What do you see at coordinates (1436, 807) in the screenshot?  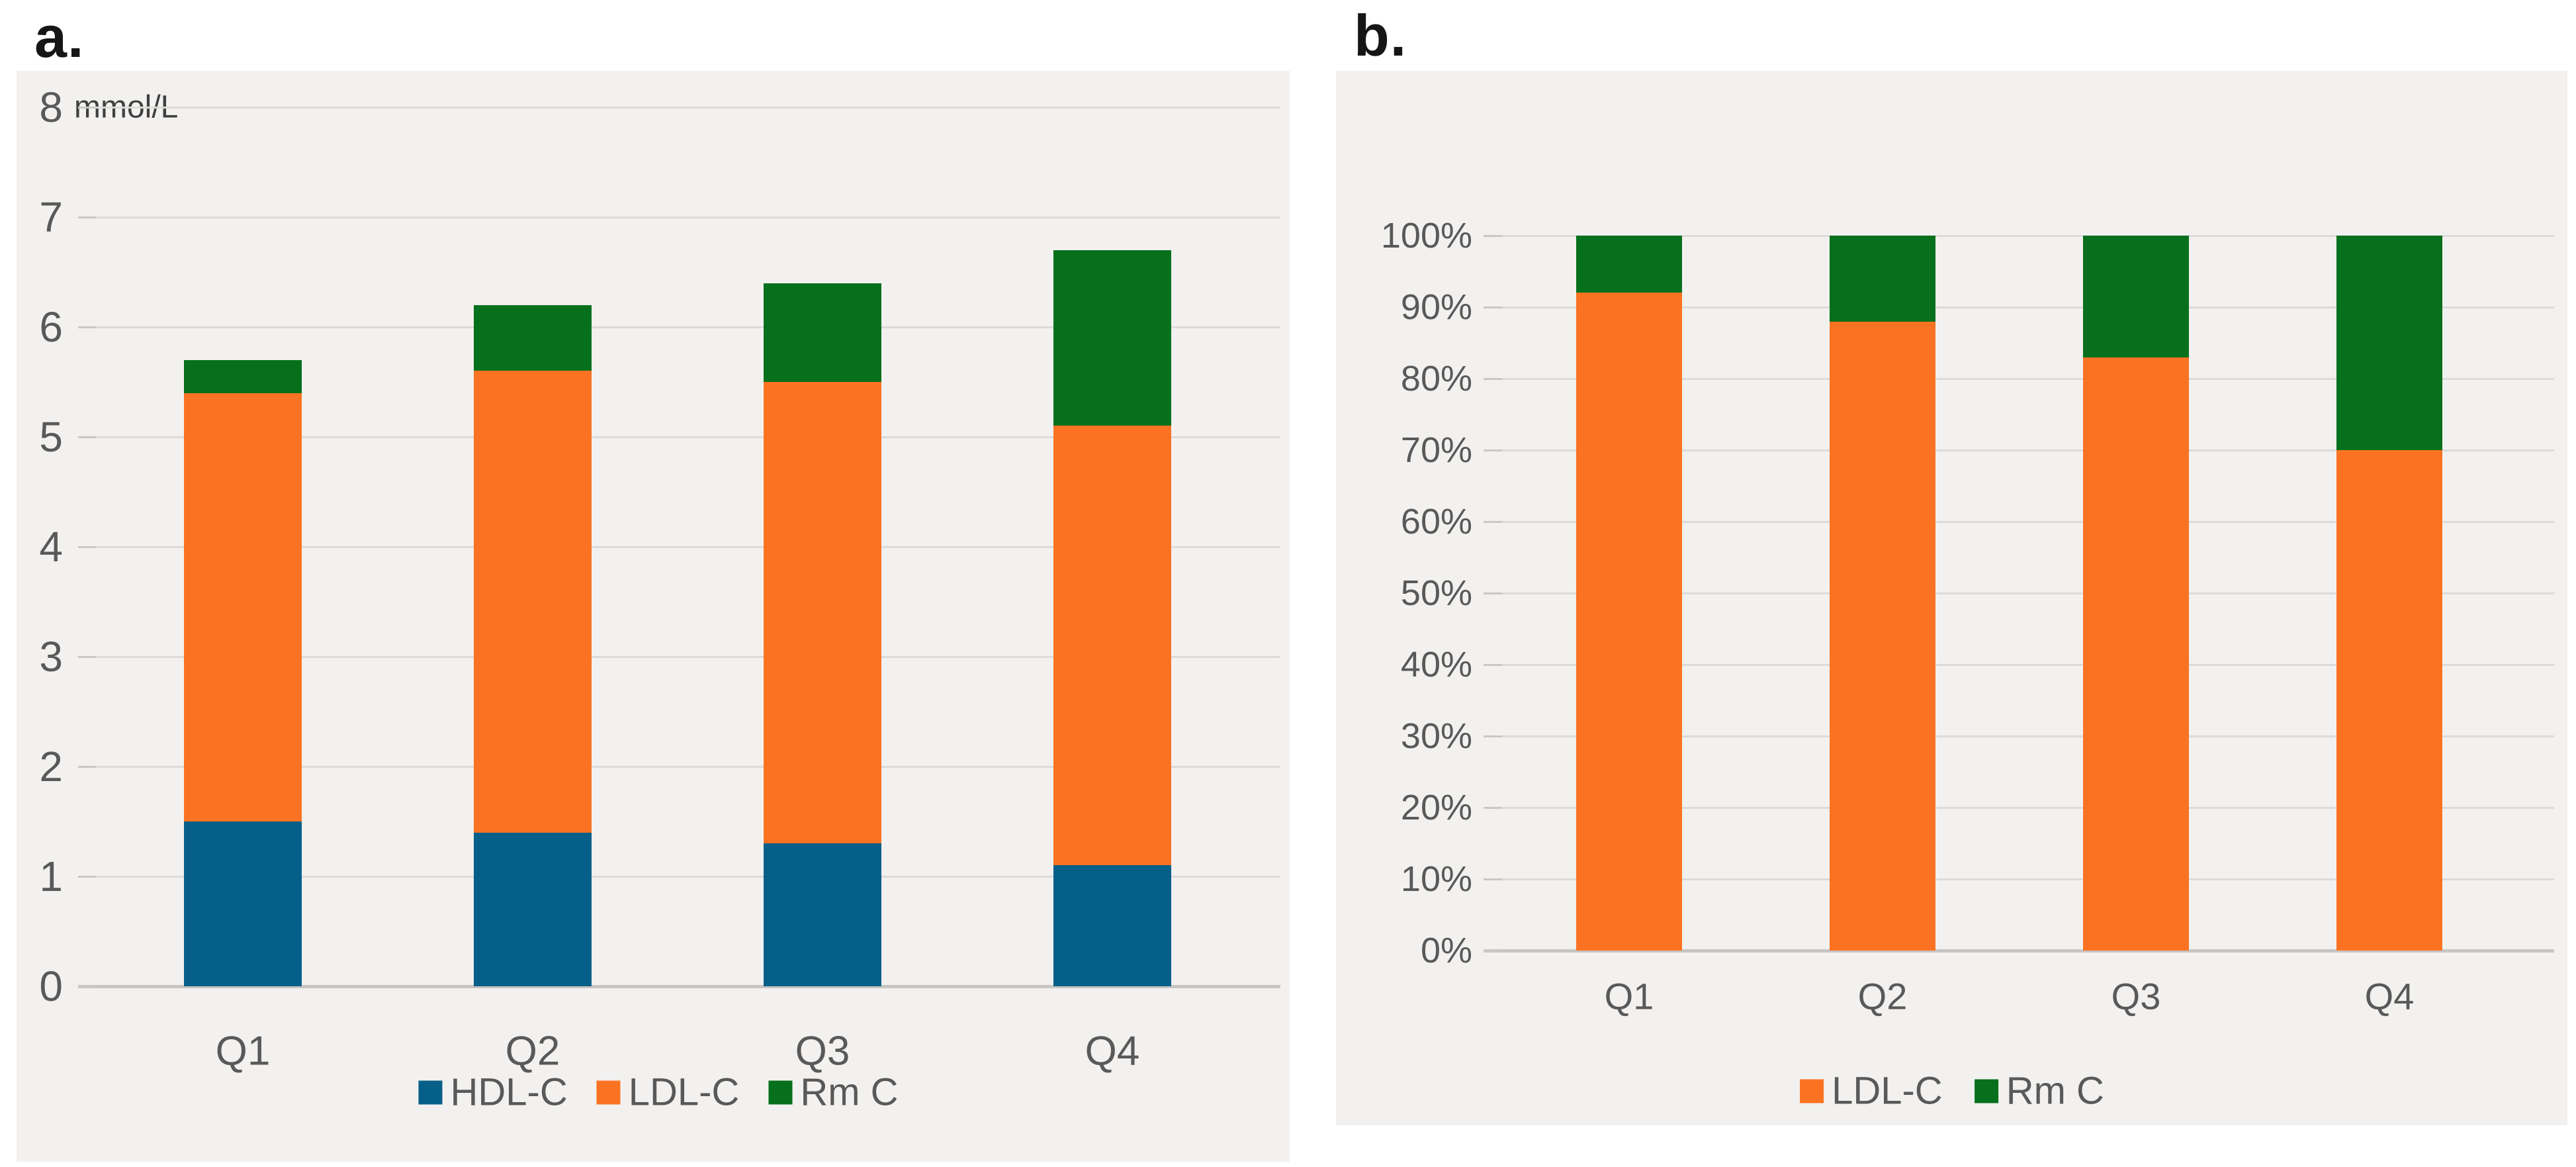 I see `y-axis-label: 20%` at bounding box center [1436, 807].